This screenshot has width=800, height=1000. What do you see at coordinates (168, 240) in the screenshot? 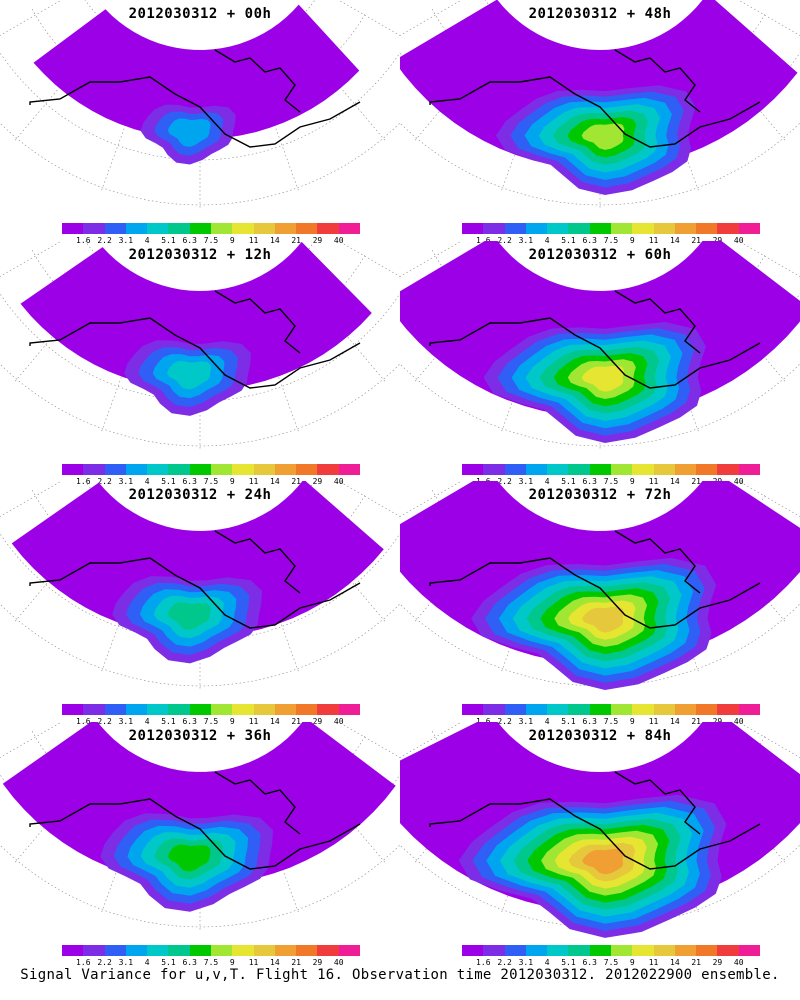
I see `colorbar-tick-label: 5.1` at bounding box center [168, 240].